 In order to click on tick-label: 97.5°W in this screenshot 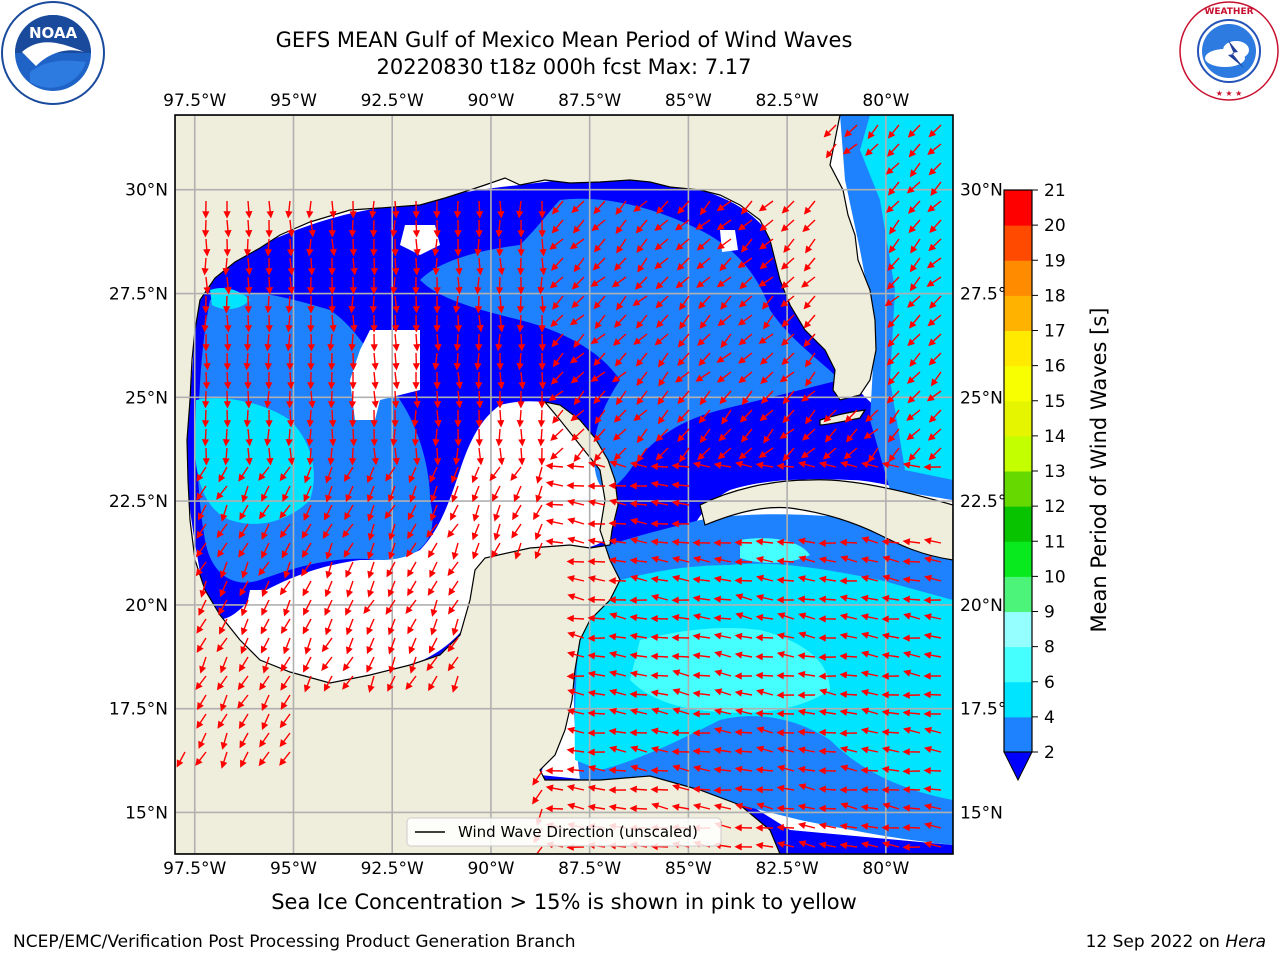, I will do `click(194, 869)`.